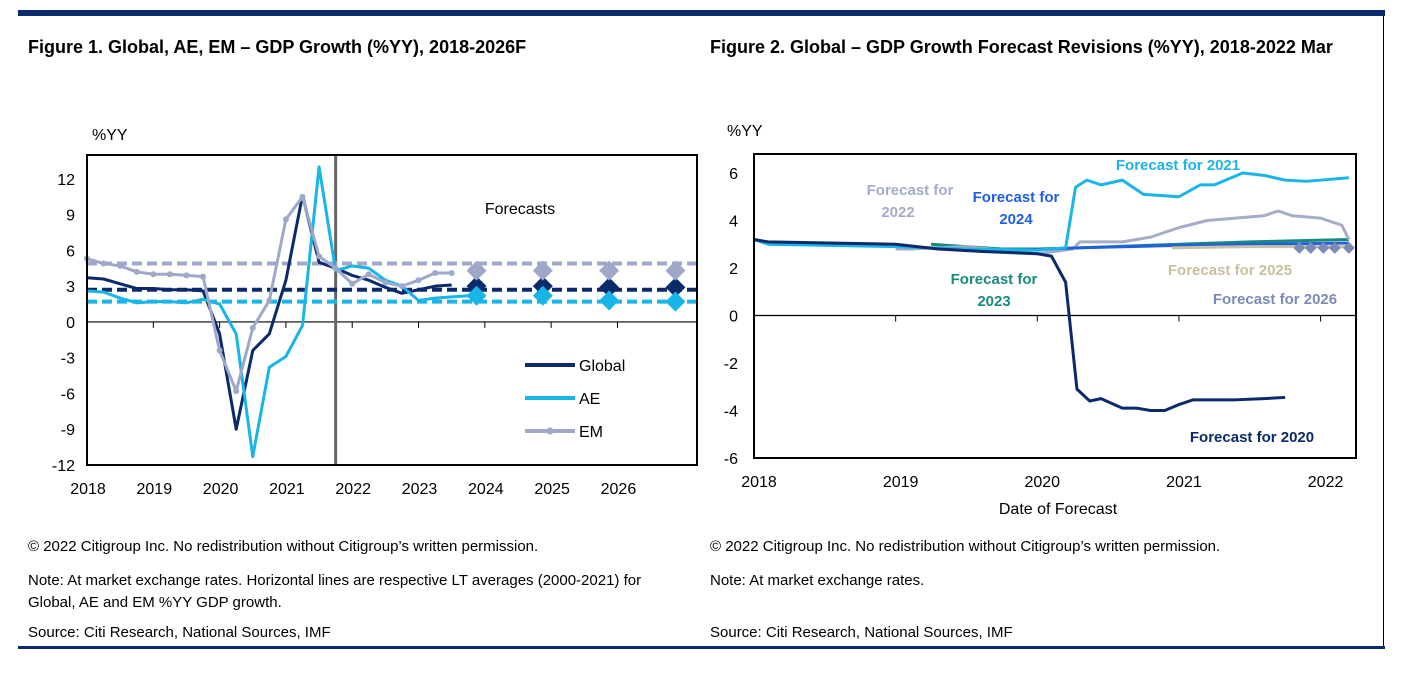 The width and height of the screenshot is (1420, 681). Describe the element at coordinates (817, 580) in the screenshot. I see `figure2-note: Note: At market exchange rates.` at that location.